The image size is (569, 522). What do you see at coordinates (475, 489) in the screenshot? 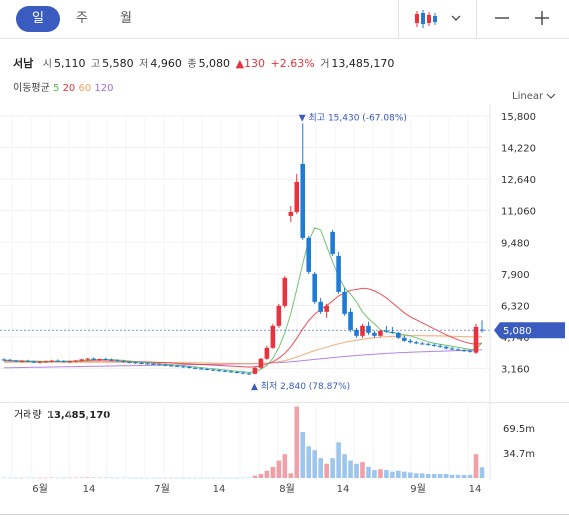
I see `x-axis-label: 14` at bounding box center [475, 489].